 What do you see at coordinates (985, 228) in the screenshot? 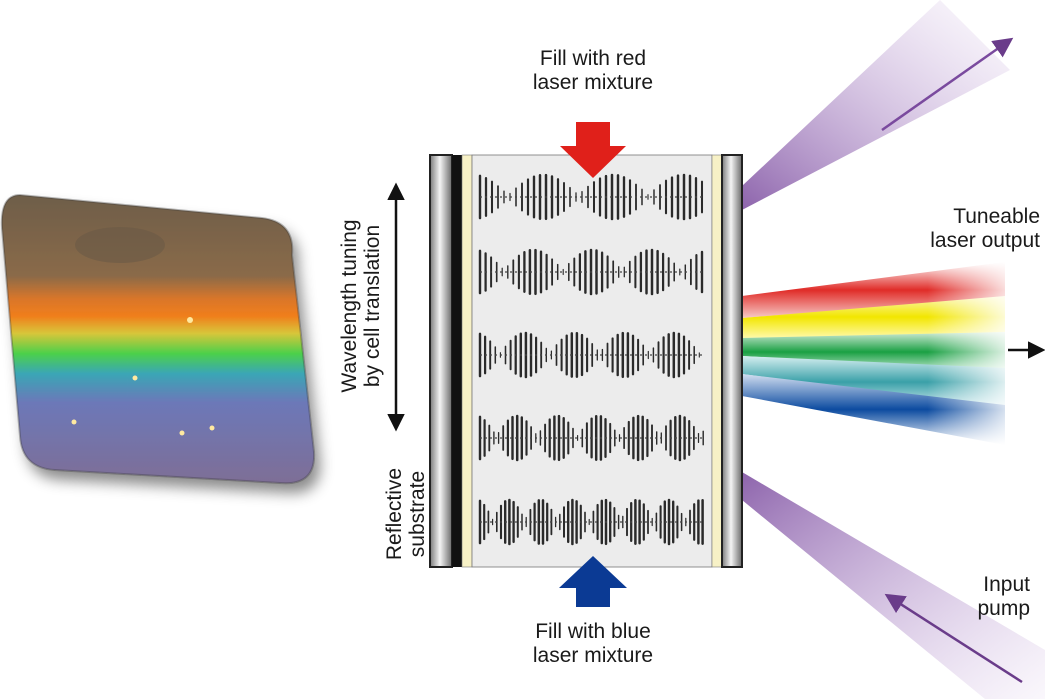
I see `output-label: Tuneable laser output` at bounding box center [985, 228].